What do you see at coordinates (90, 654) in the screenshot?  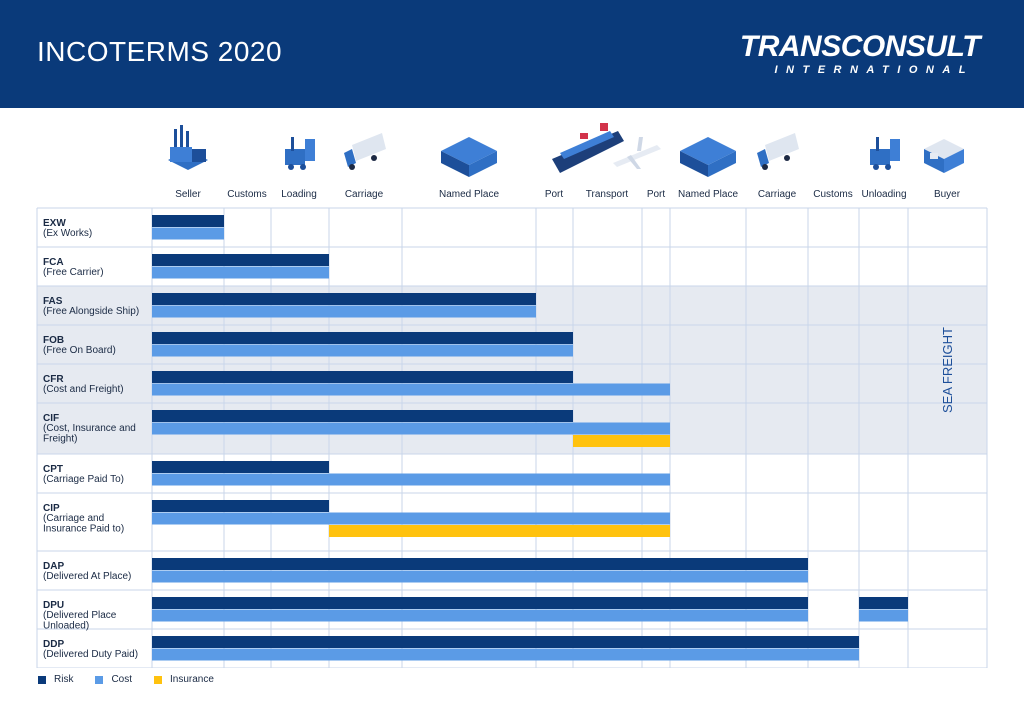 I see `term-name: (Delivered Duty Paid)` at bounding box center [90, 654].